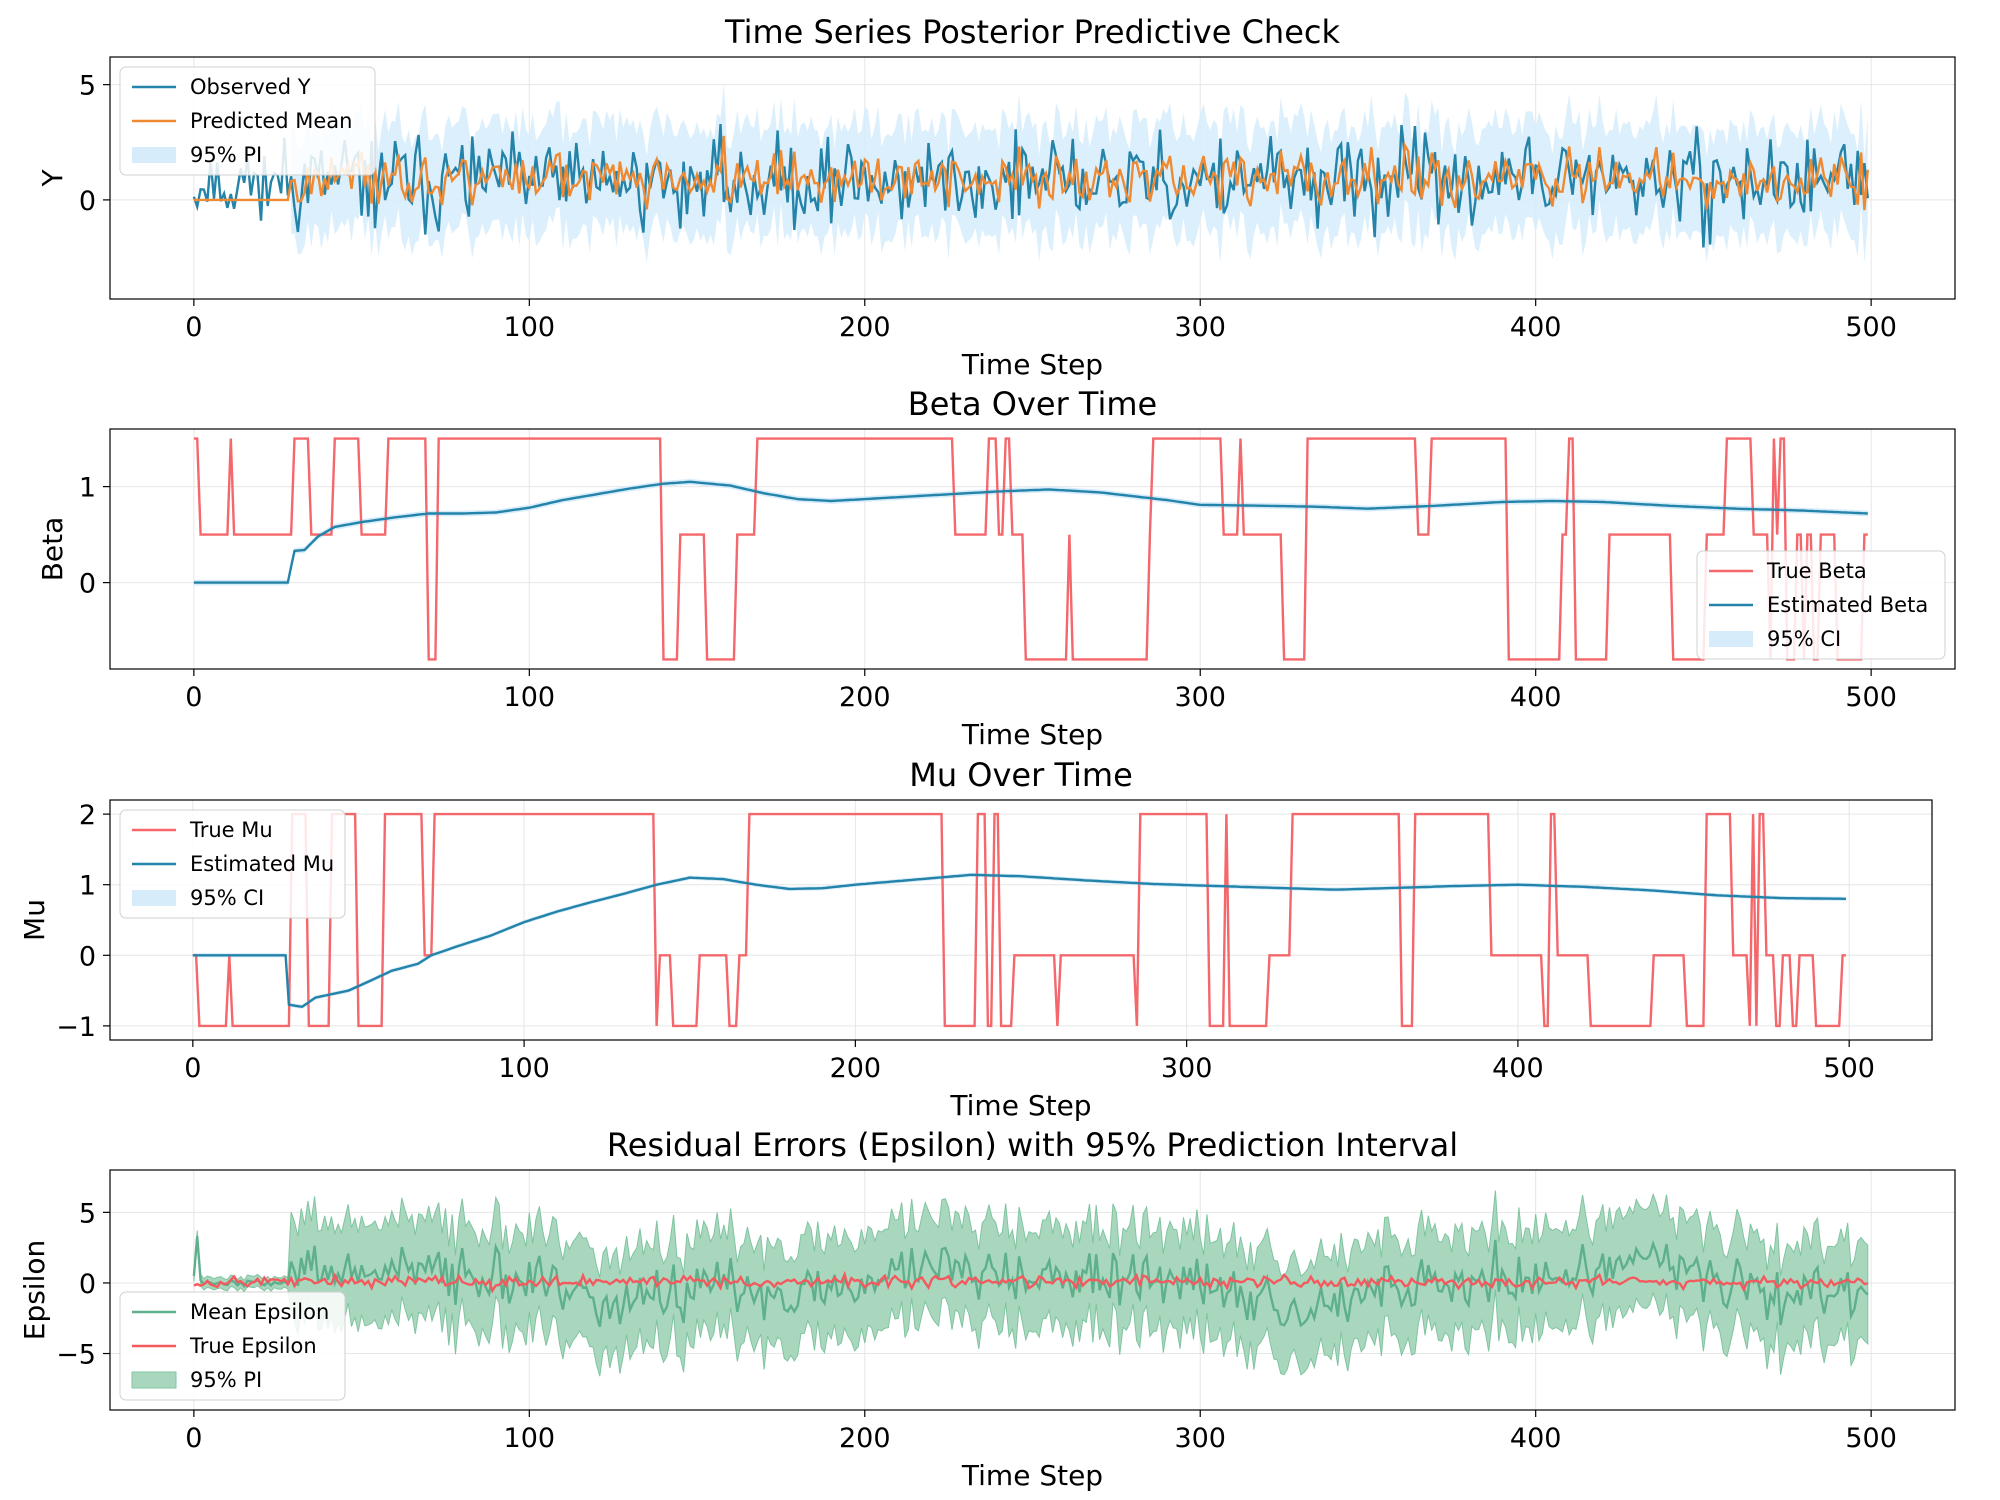  I want to click on y-axis-label: Epsilon, so click(34, 1290).